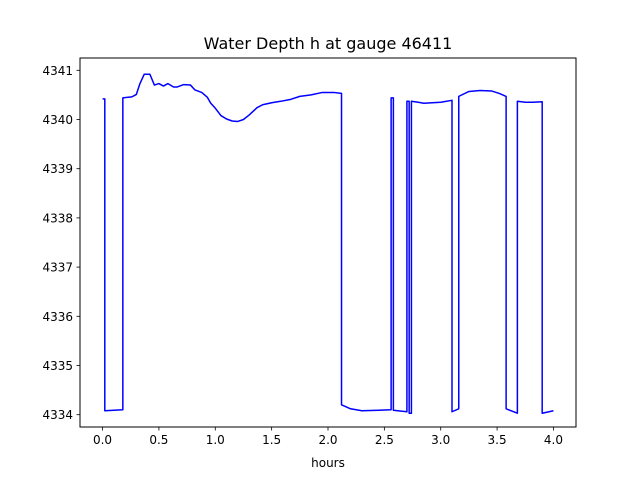 This screenshot has width=640, height=480. Describe the element at coordinates (57, 120) in the screenshot. I see `y-tick-label: 4340` at that location.